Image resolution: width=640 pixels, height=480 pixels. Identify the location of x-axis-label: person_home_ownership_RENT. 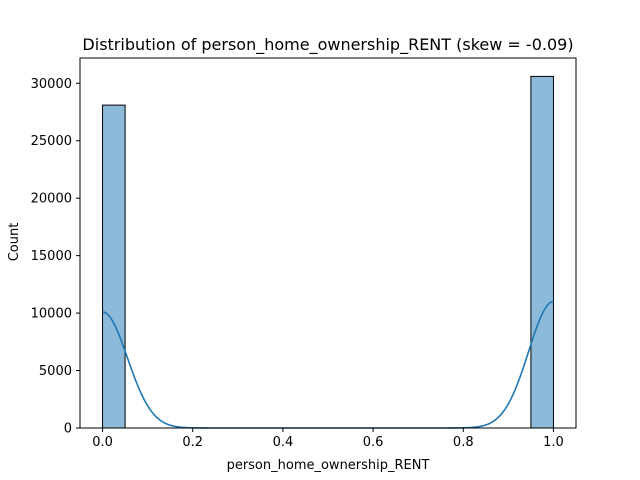
(328, 465).